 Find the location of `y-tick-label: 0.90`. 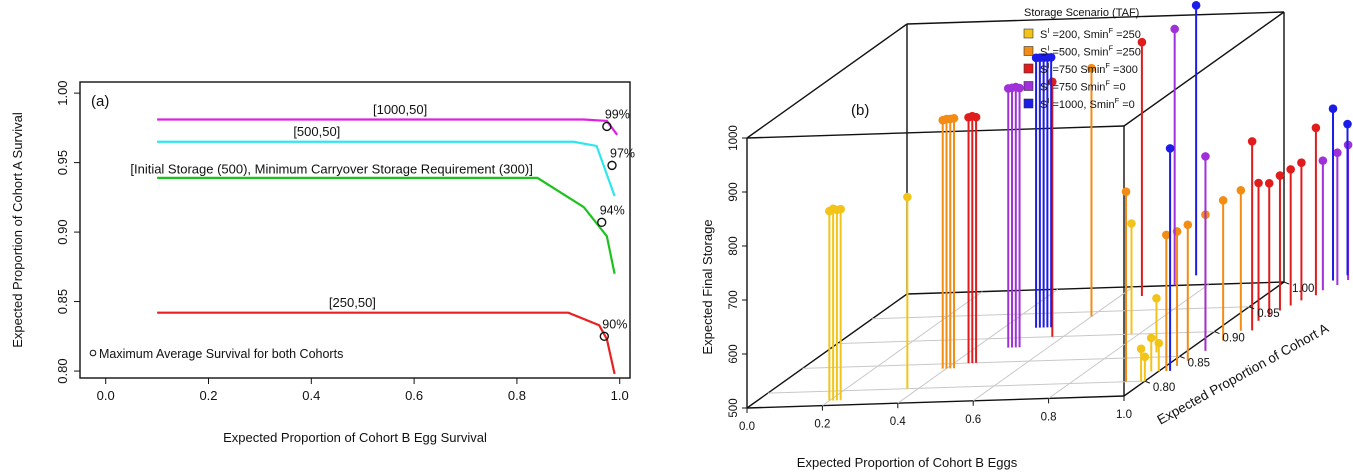

y-tick-label: 0.90 is located at coordinates (62, 231).